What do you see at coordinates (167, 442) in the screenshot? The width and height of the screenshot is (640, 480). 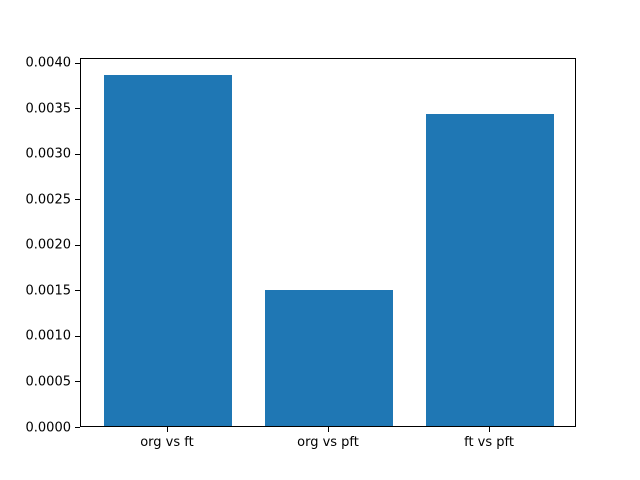 I see `x-tick-label: org vs ft` at bounding box center [167, 442].